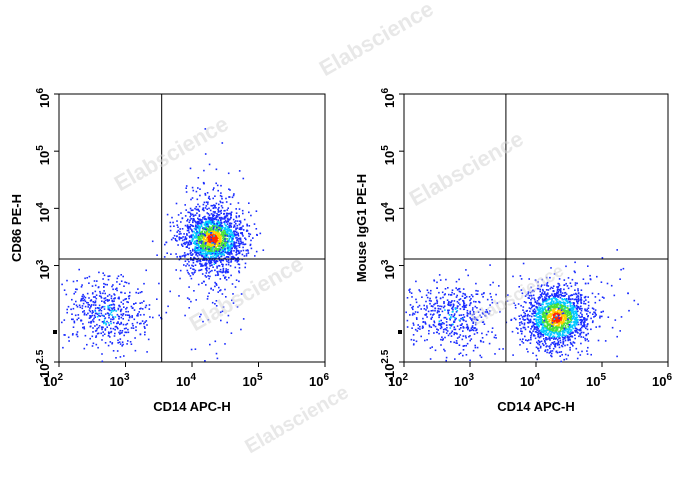 The width and height of the screenshot is (688, 490). I want to click on x-tick-label: 105, so click(252, 380).